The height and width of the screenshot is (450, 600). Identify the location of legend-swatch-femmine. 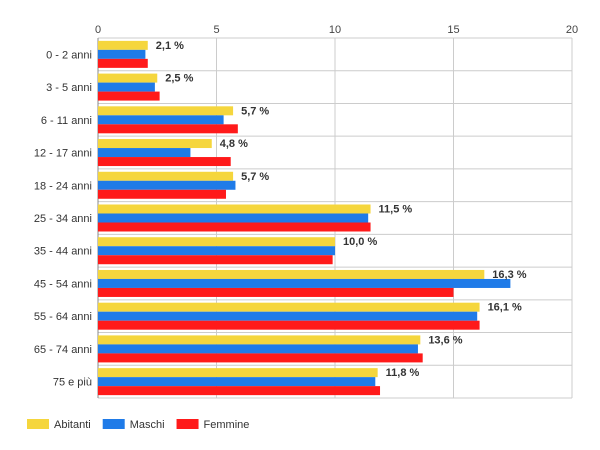
(187, 424).